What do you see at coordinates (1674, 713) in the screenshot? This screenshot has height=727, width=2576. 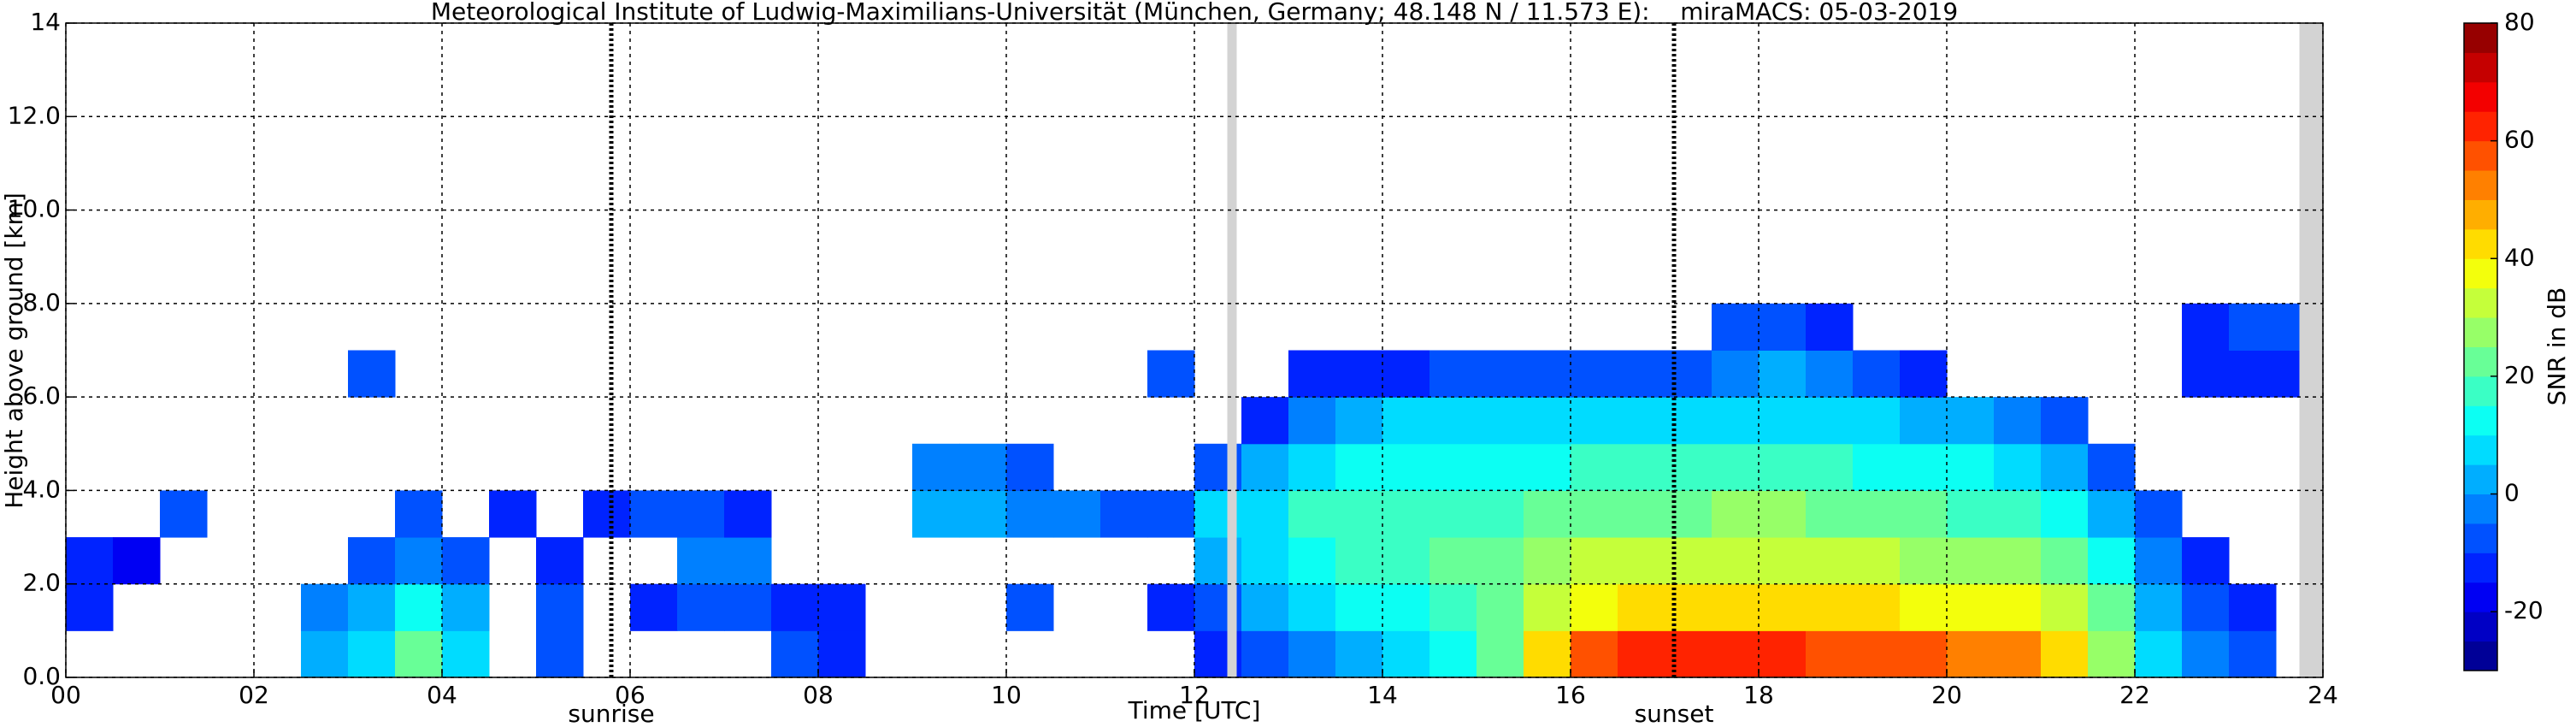 I see `annotation-label: sunset` at bounding box center [1674, 713].